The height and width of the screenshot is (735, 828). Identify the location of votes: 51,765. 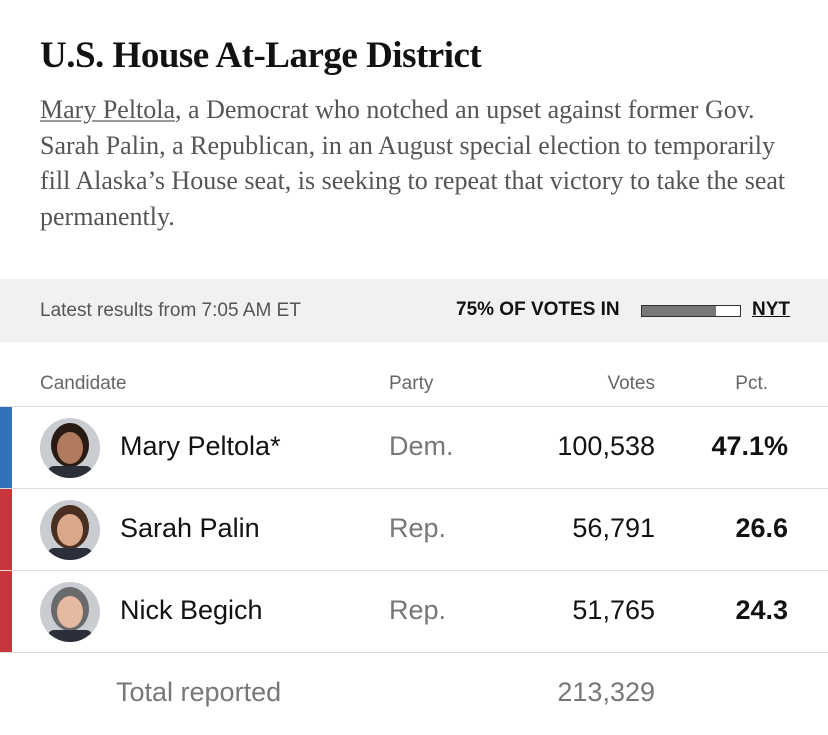
(613, 610).